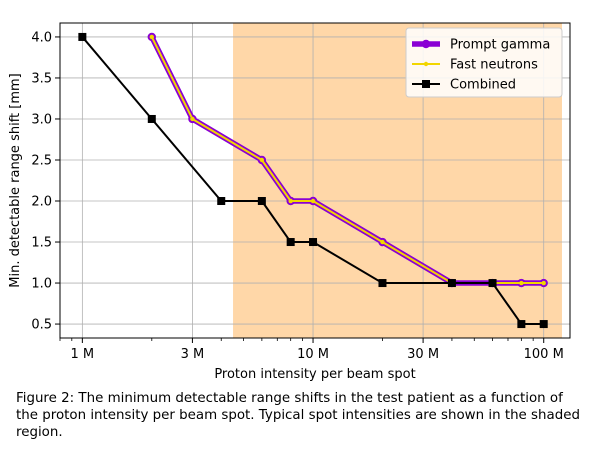 This screenshot has height=450, width=600. I want to click on legend-marker-combined, so click(426, 84).